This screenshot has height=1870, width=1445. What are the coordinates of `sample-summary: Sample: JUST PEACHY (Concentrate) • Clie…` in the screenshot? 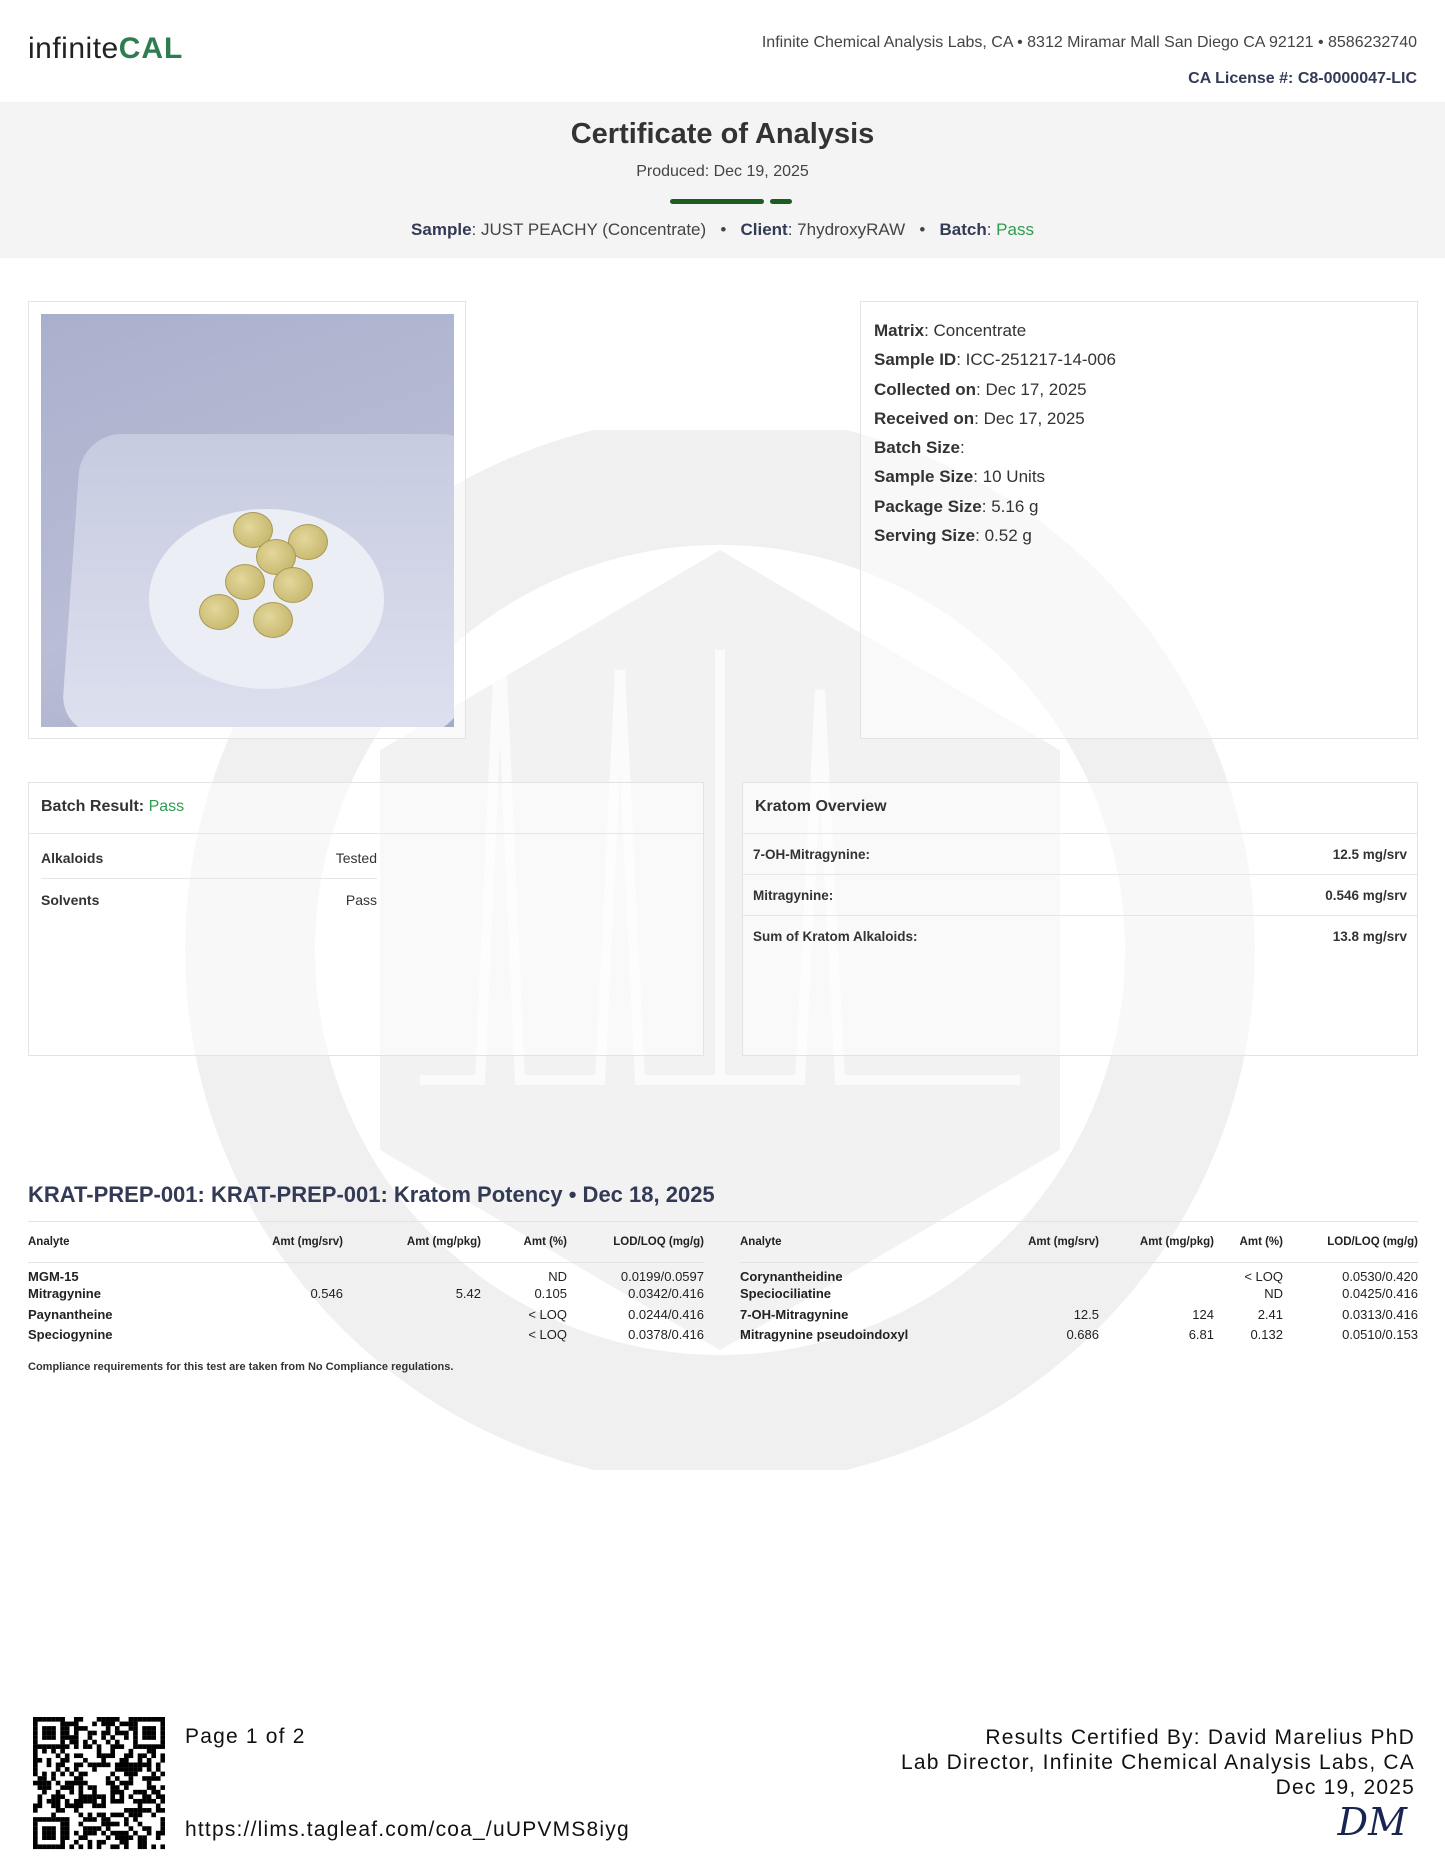 It's located at (722, 229).